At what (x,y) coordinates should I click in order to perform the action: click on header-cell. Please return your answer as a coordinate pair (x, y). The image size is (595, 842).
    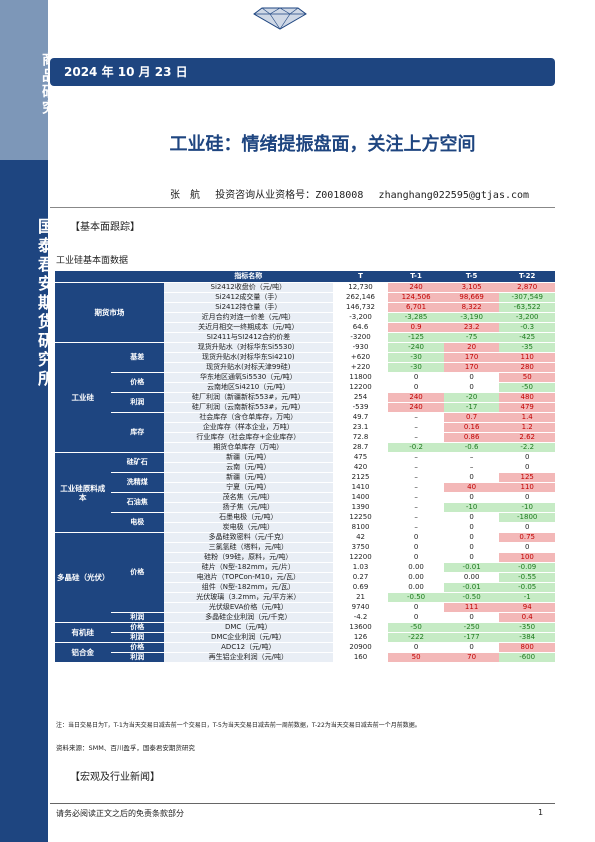
    Looking at the image, I should click on (137, 277).